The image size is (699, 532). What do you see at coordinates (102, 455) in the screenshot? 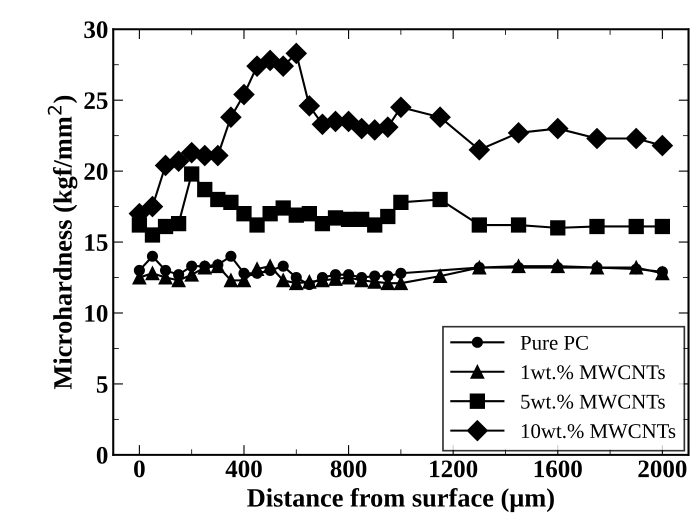
I see `y-tick-label: 0` at bounding box center [102, 455].